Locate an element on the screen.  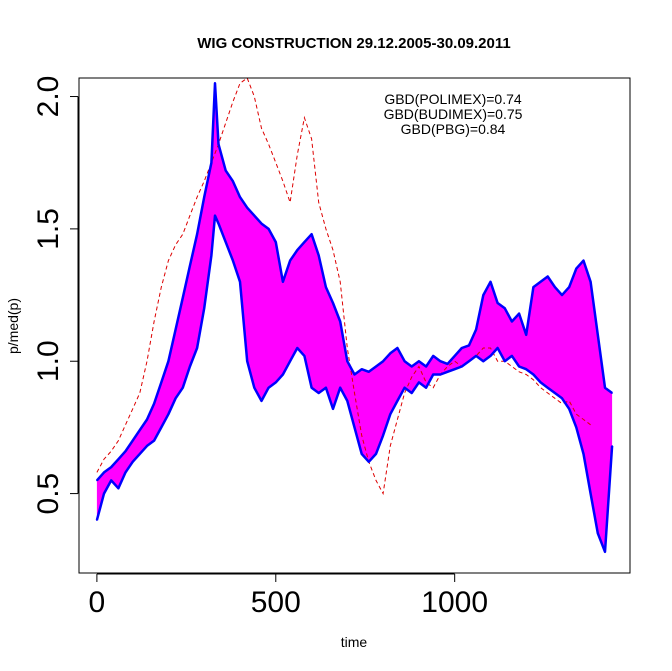
x-axis-label: time is located at coordinates (354, 642).